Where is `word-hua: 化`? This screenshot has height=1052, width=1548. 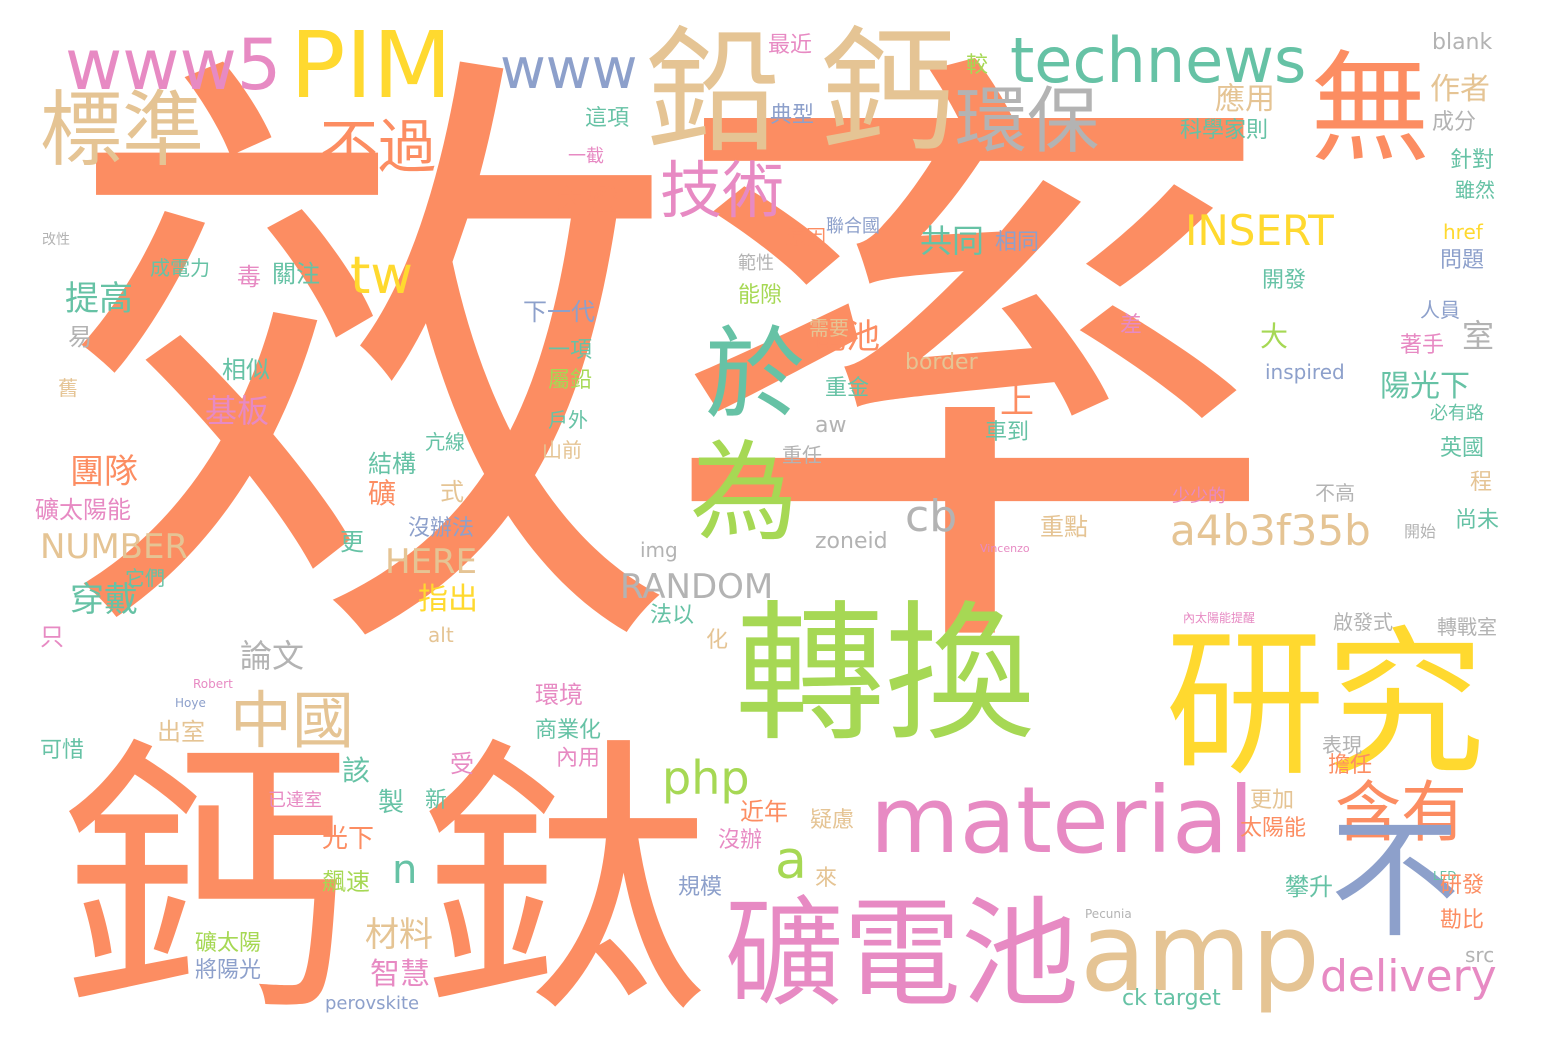 word-hua: 化 is located at coordinates (717, 640).